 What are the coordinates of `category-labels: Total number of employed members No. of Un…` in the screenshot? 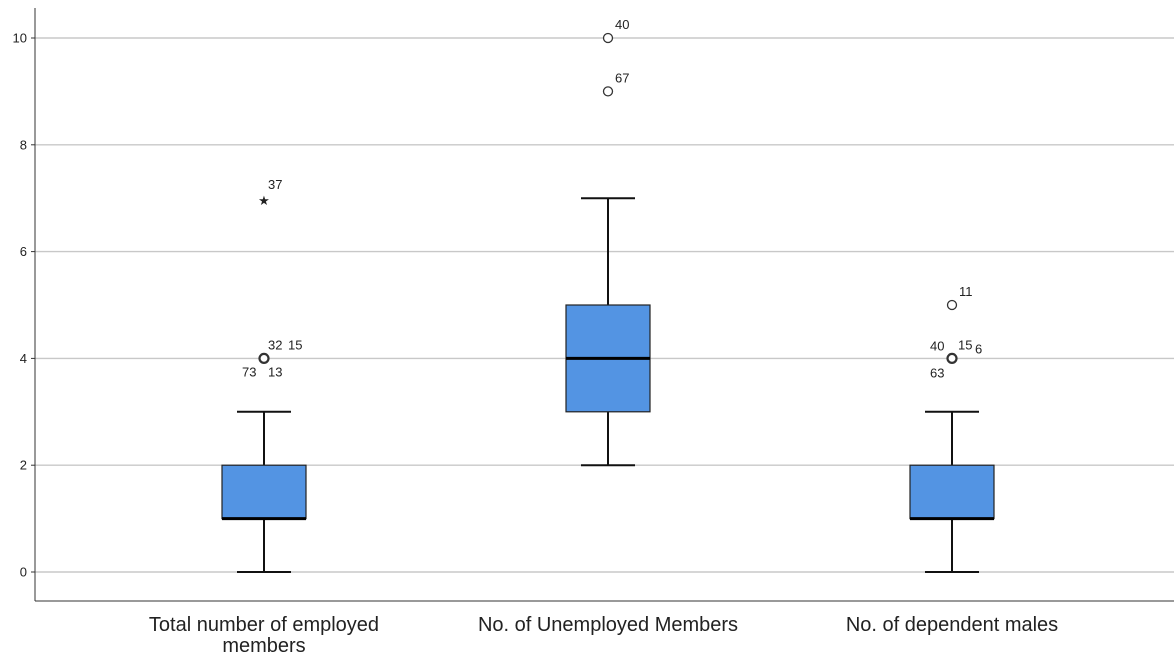 It's located at (603, 634).